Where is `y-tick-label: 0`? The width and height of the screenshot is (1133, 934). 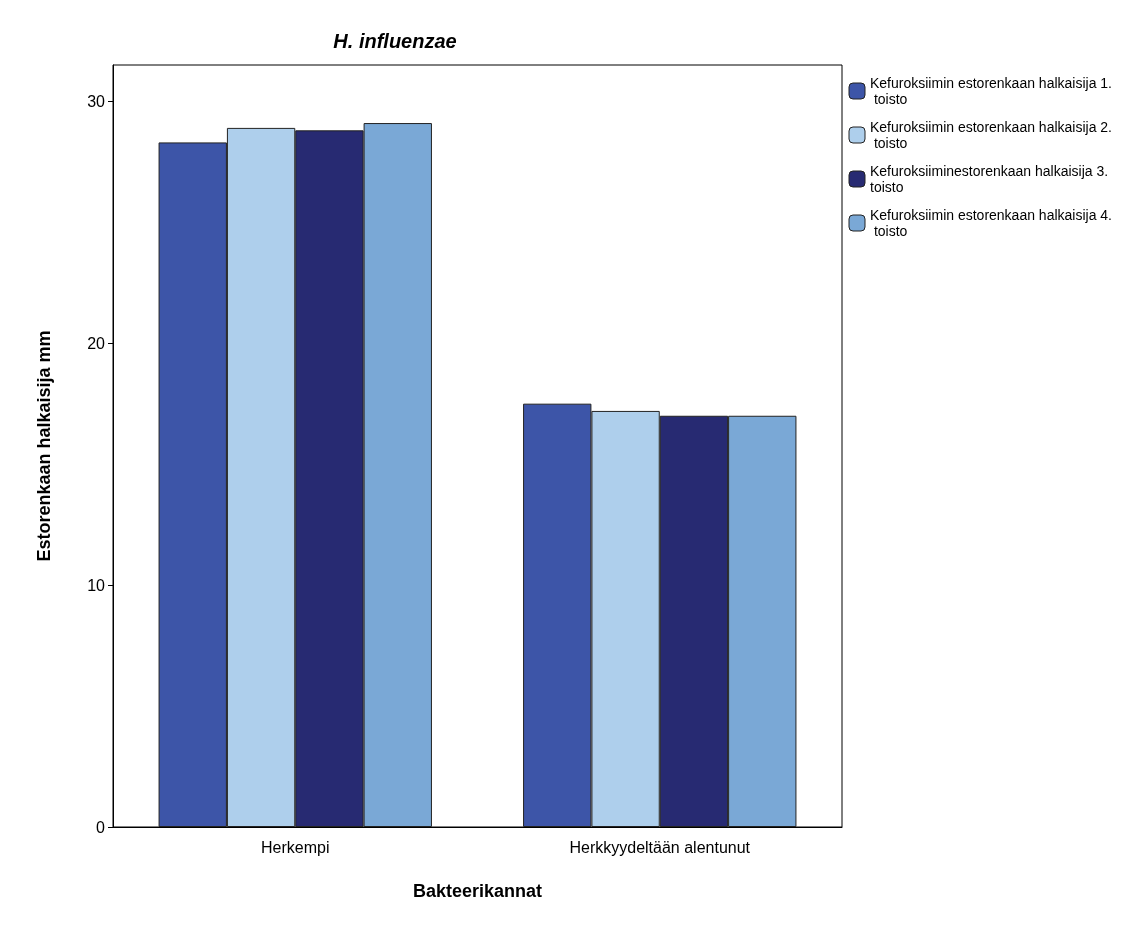
y-tick-label: 0 is located at coordinates (101, 827).